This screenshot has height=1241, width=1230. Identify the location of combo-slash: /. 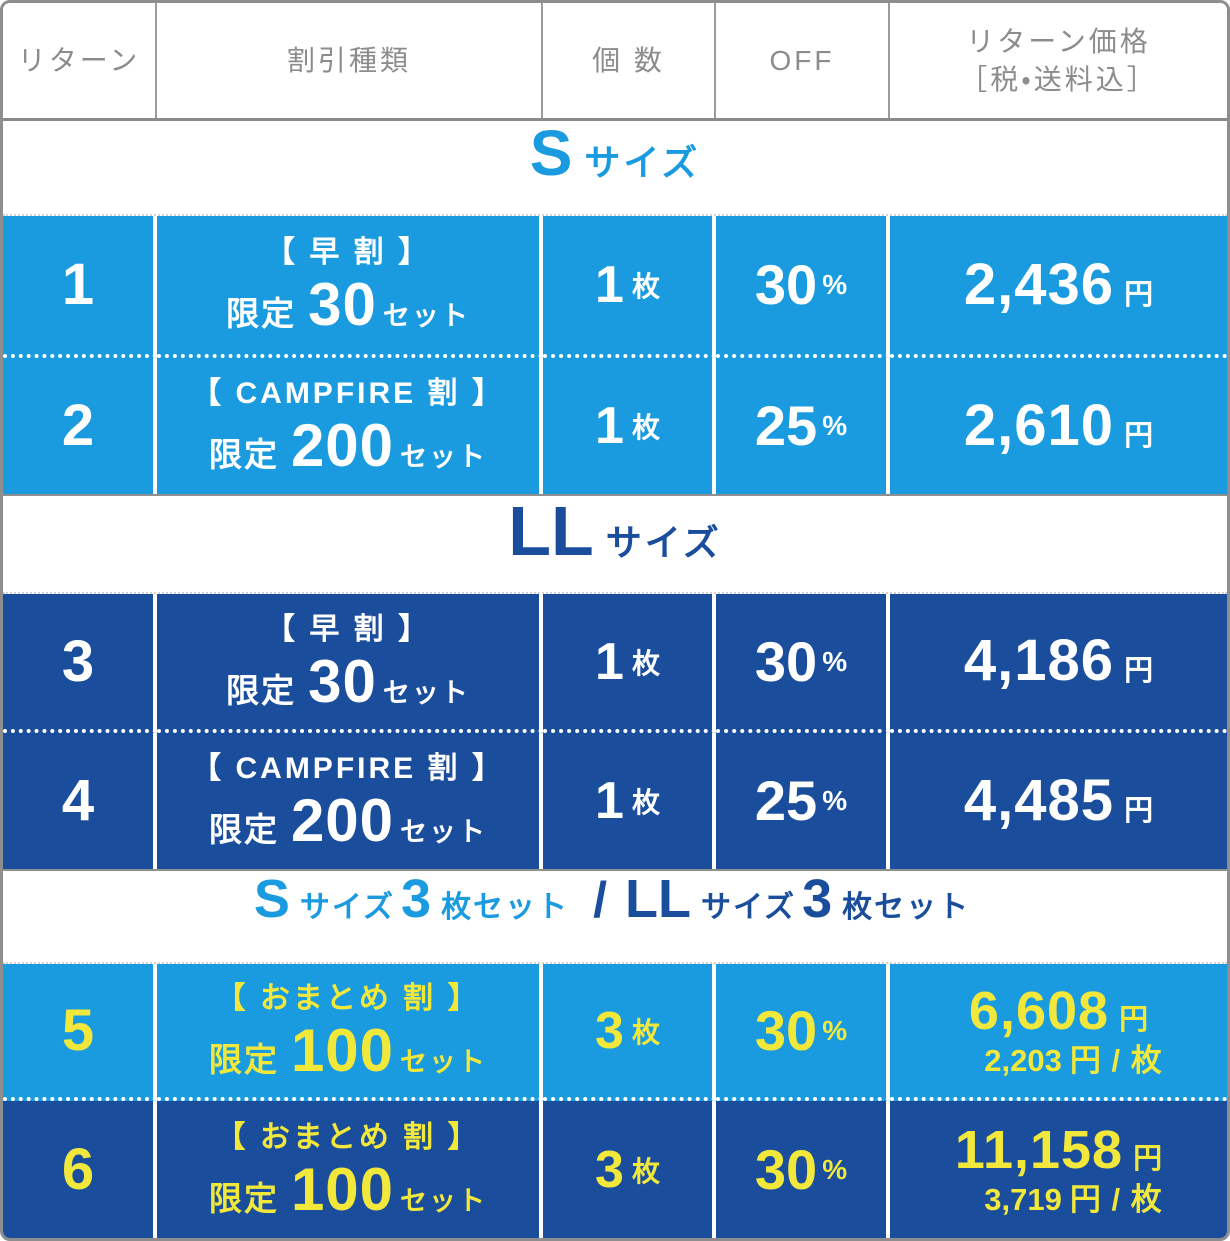
(600, 900).